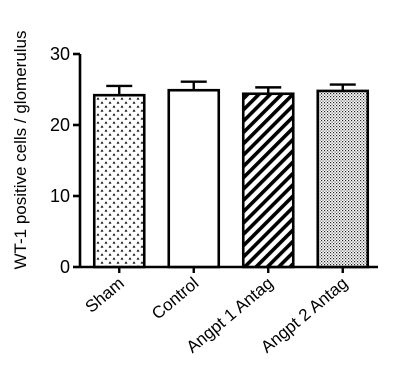  I want to click on x-tick-label-0: Sham, so click(105, 295).